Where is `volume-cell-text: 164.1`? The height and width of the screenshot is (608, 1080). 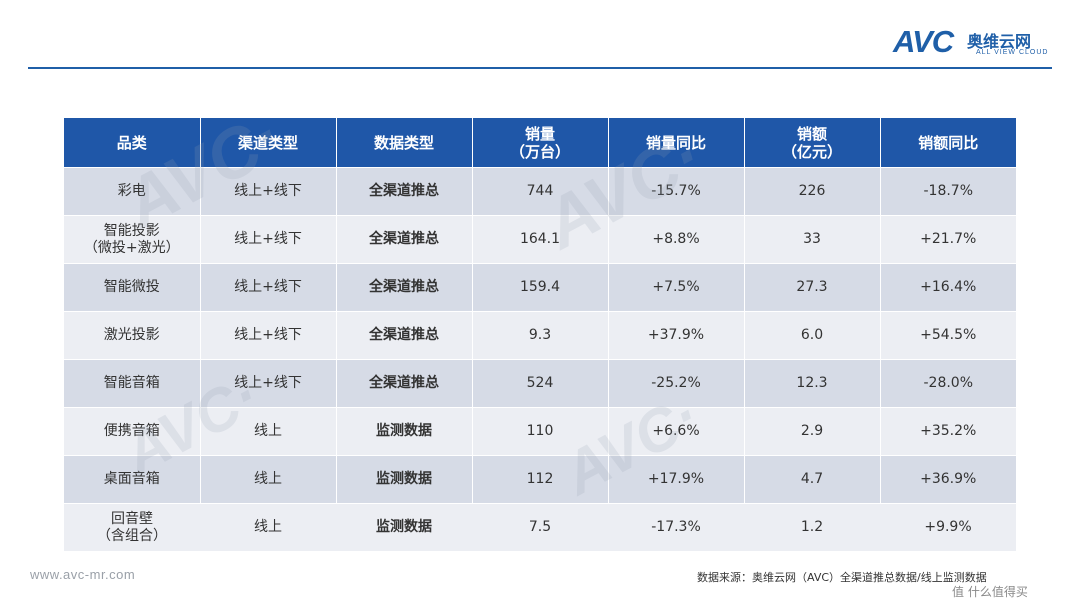 volume-cell-text: 164.1 is located at coordinates (540, 239).